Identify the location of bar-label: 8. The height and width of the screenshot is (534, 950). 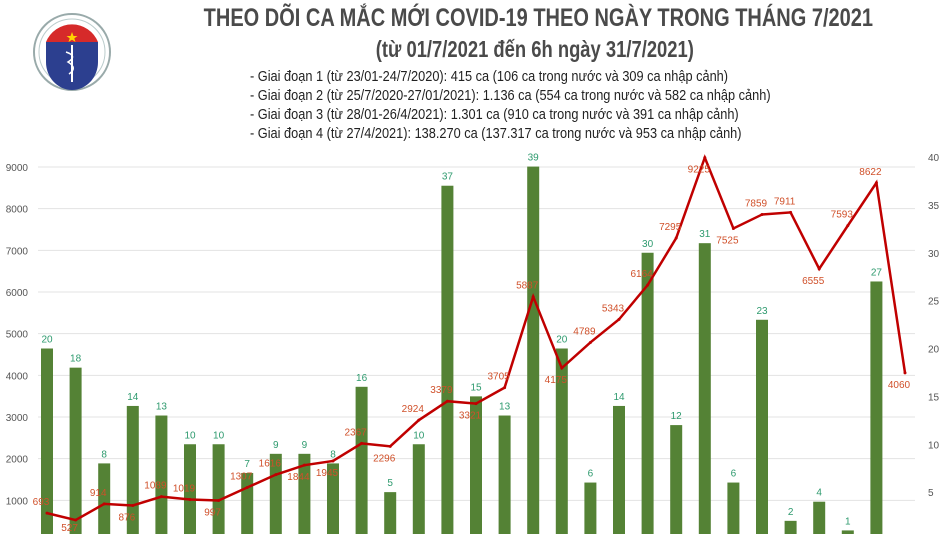
(104, 454).